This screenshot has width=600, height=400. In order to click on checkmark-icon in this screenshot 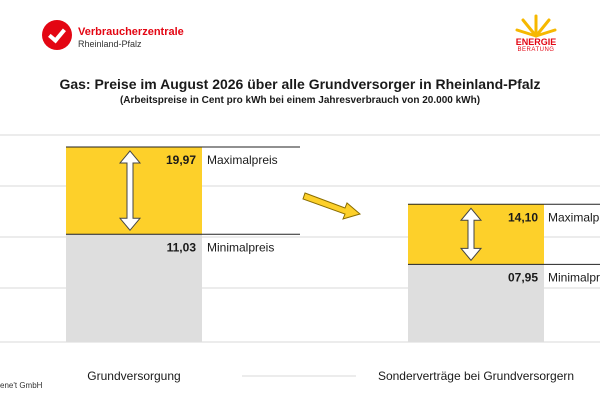, I will do `click(57, 35)`.